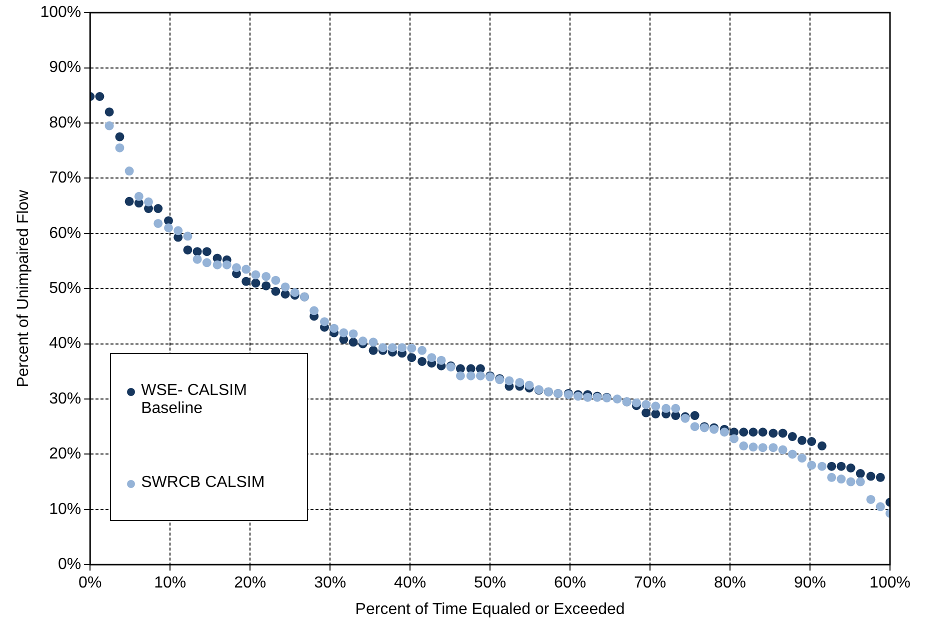 The height and width of the screenshot is (627, 926). What do you see at coordinates (65, 289) in the screenshot?
I see `y-tick-label: 50%` at bounding box center [65, 289].